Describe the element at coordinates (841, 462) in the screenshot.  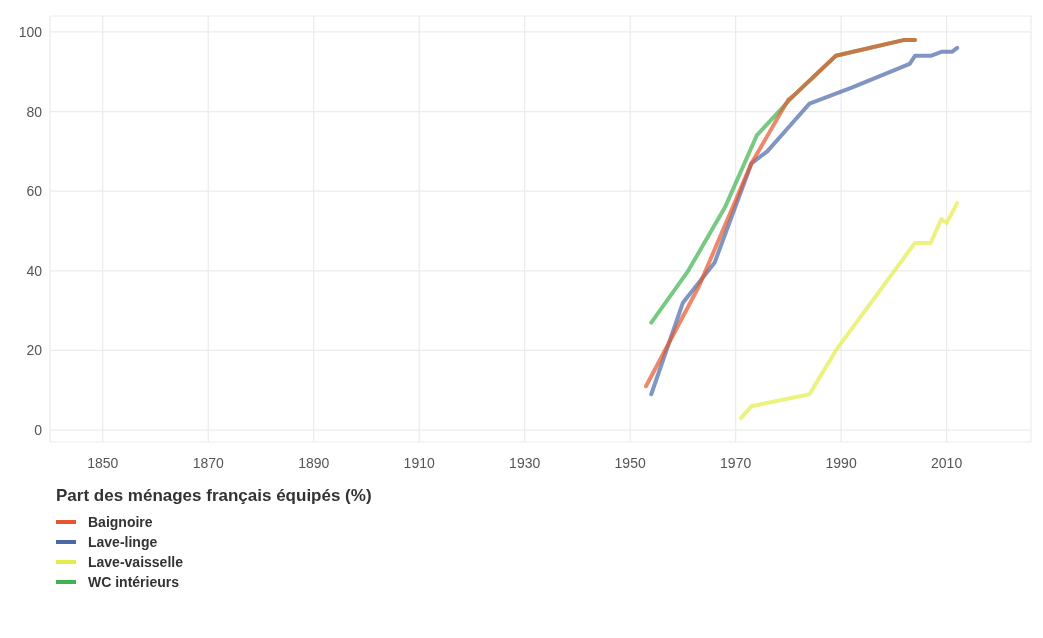
I see `x-tick-label: 1990` at that location.